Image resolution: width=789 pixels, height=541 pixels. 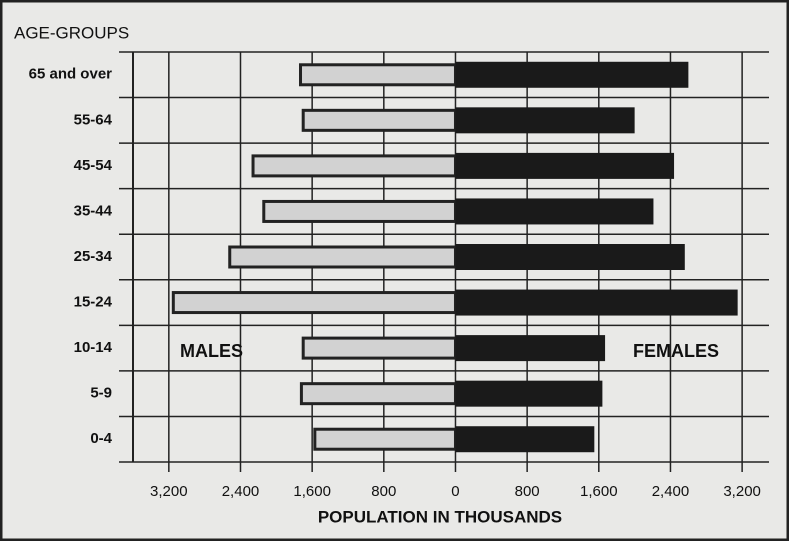 What do you see at coordinates (93, 119) in the screenshot?
I see `y-tick-label: 55-64` at bounding box center [93, 119].